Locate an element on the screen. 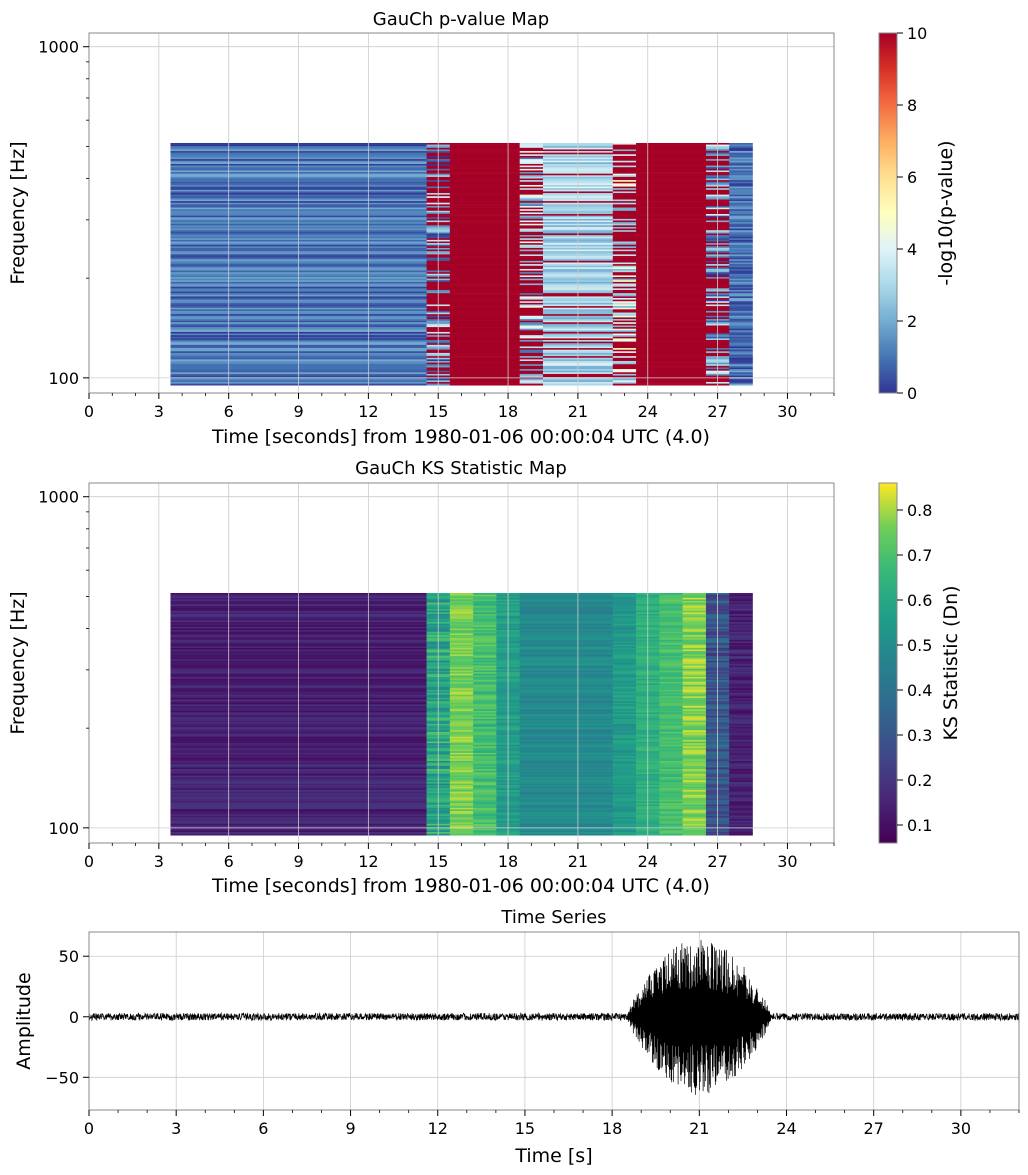 This screenshot has height=1175, width=1028. y-tick-label: −50 is located at coordinates (62, 1077).